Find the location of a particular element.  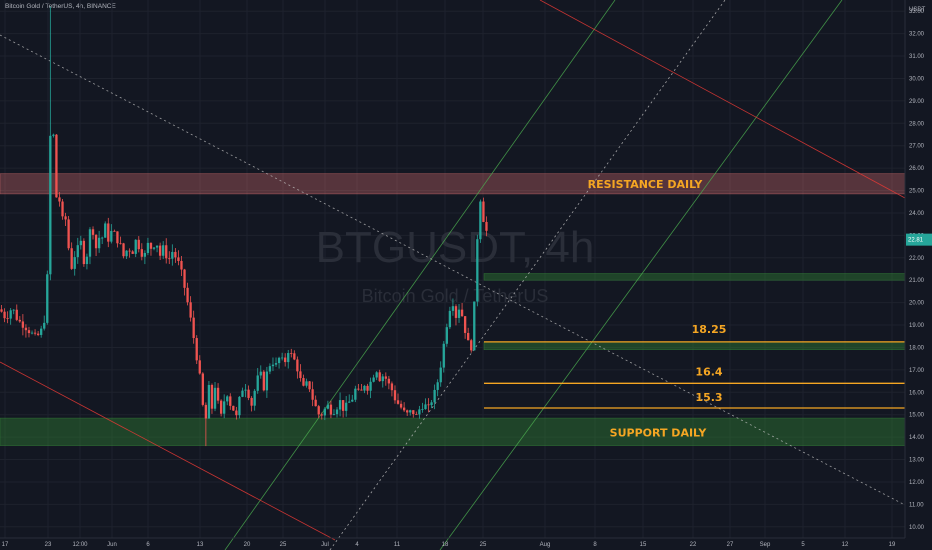

levels is located at coordinates (694, 375).